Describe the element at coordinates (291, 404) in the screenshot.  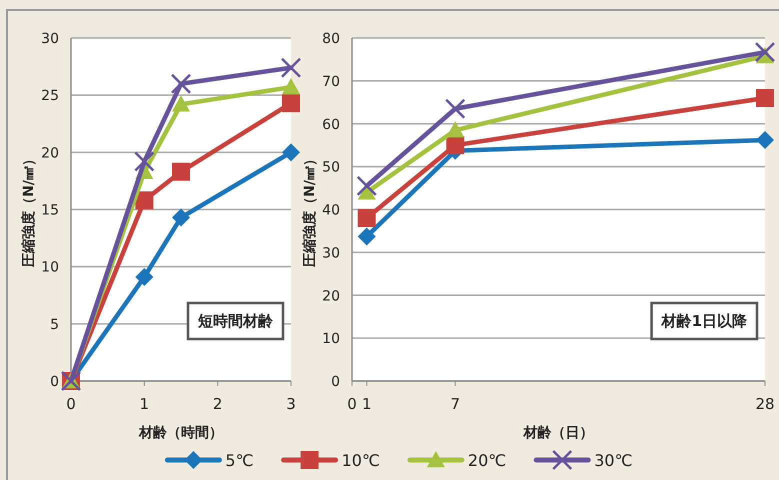
I see `x-tick-label: 3` at that location.